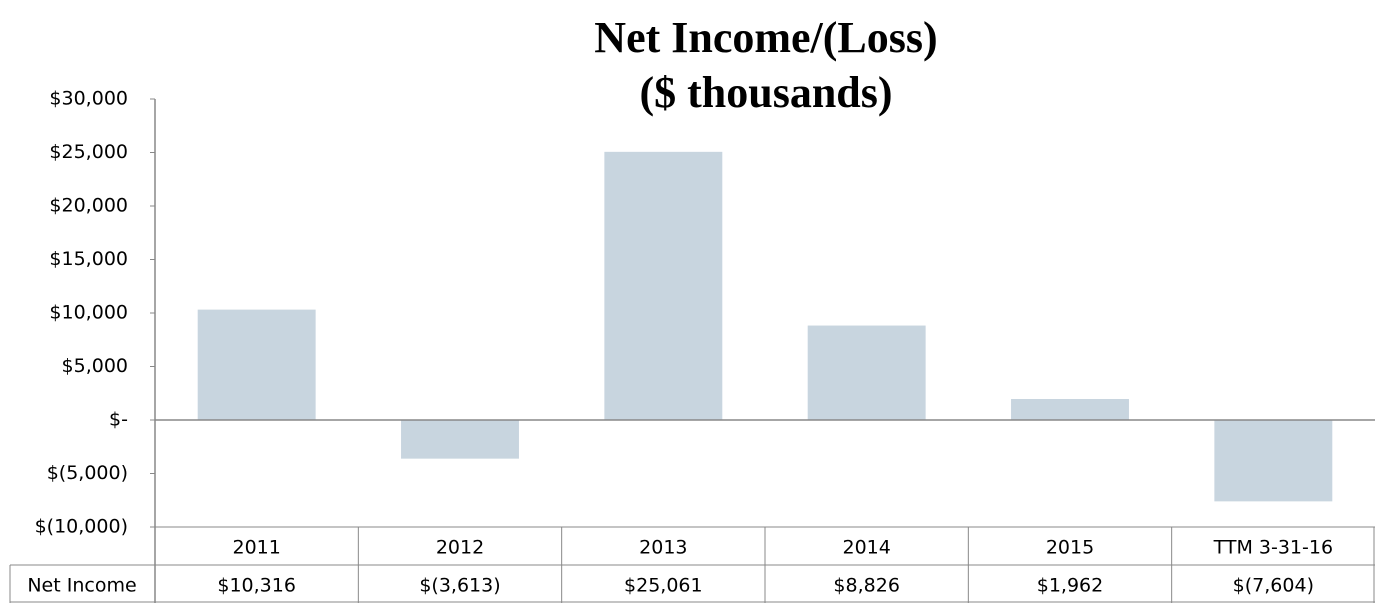 The height and width of the screenshot is (603, 1375). Describe the element at coordinates (88, 259) in the screenshot. I see `y-tick-label: $15,000` at that location.